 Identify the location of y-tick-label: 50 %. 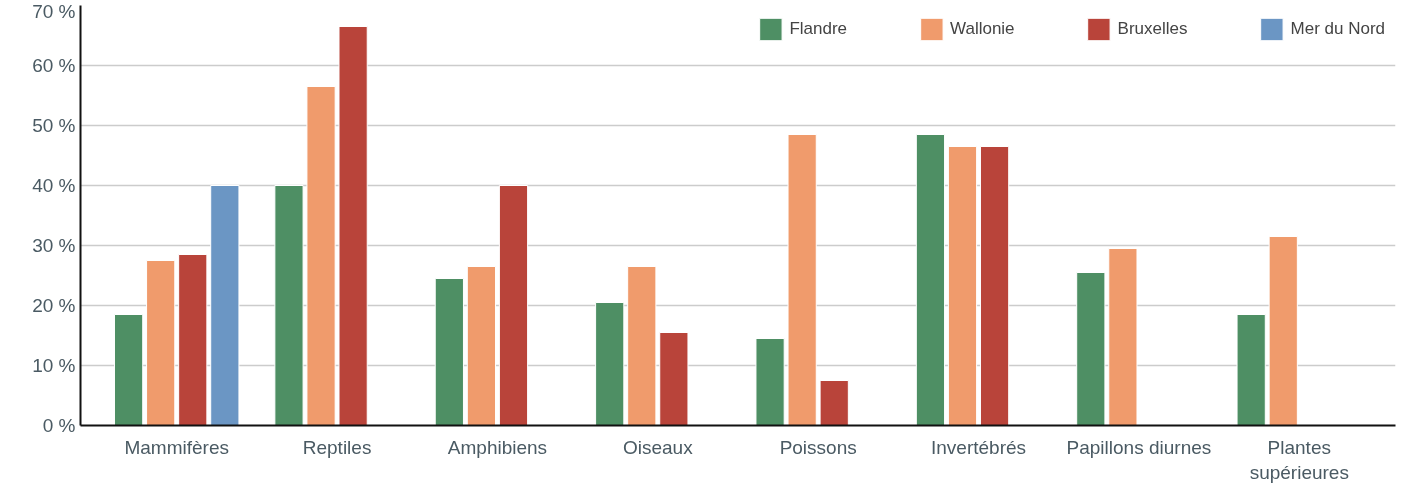
(54, 125).